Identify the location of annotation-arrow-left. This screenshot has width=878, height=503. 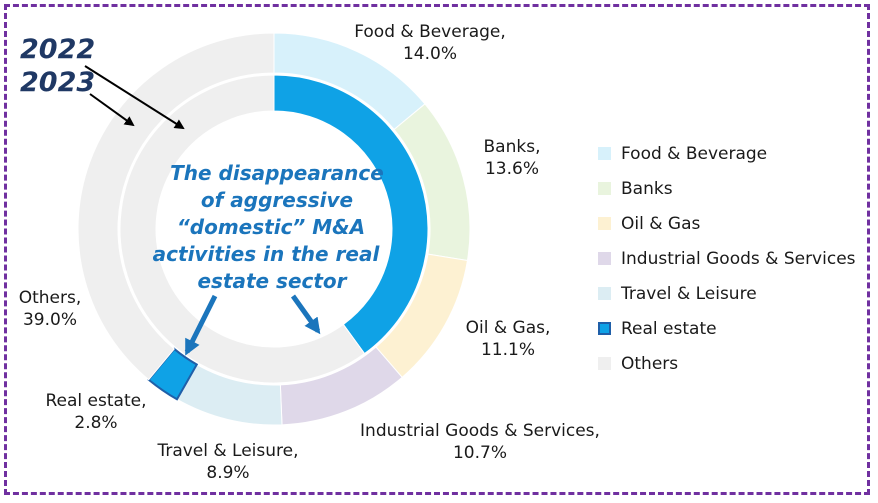
(201, 325).